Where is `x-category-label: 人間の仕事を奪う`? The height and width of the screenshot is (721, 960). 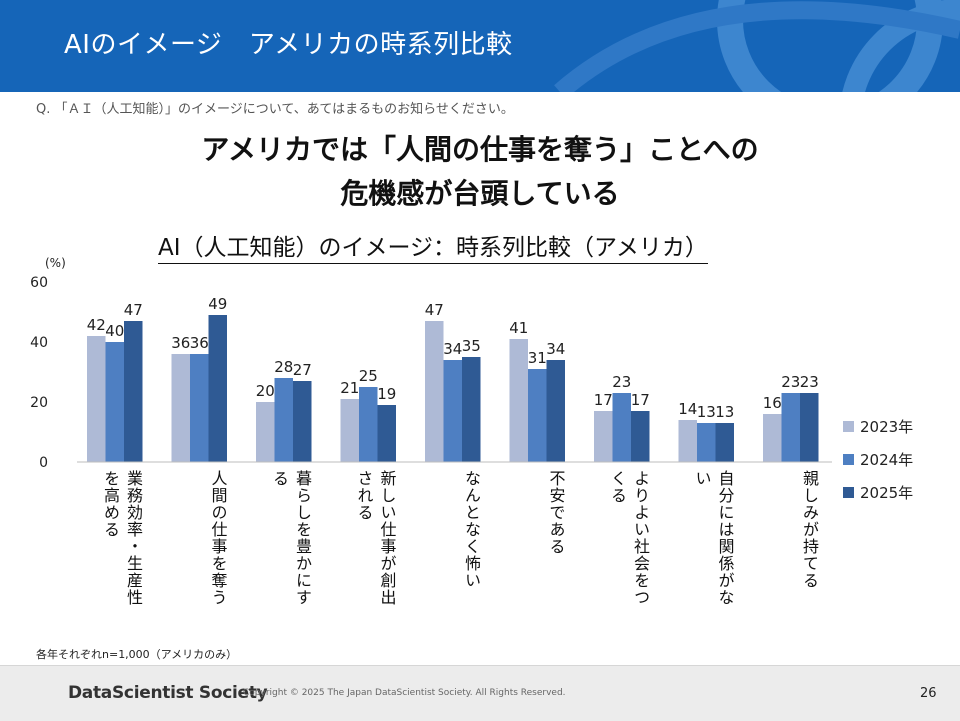 x-category-label: 人間の仕事を奪う is located at coordinates (218, 538).